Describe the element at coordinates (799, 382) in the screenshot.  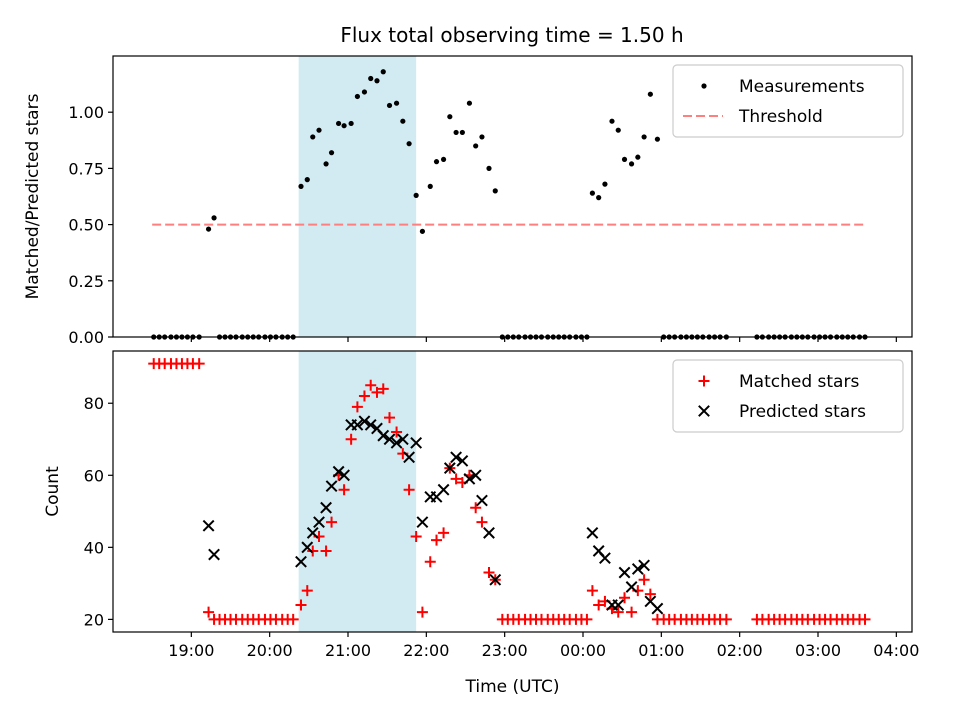
I see `legend-matched-stars-label: Matched stars` at that location.